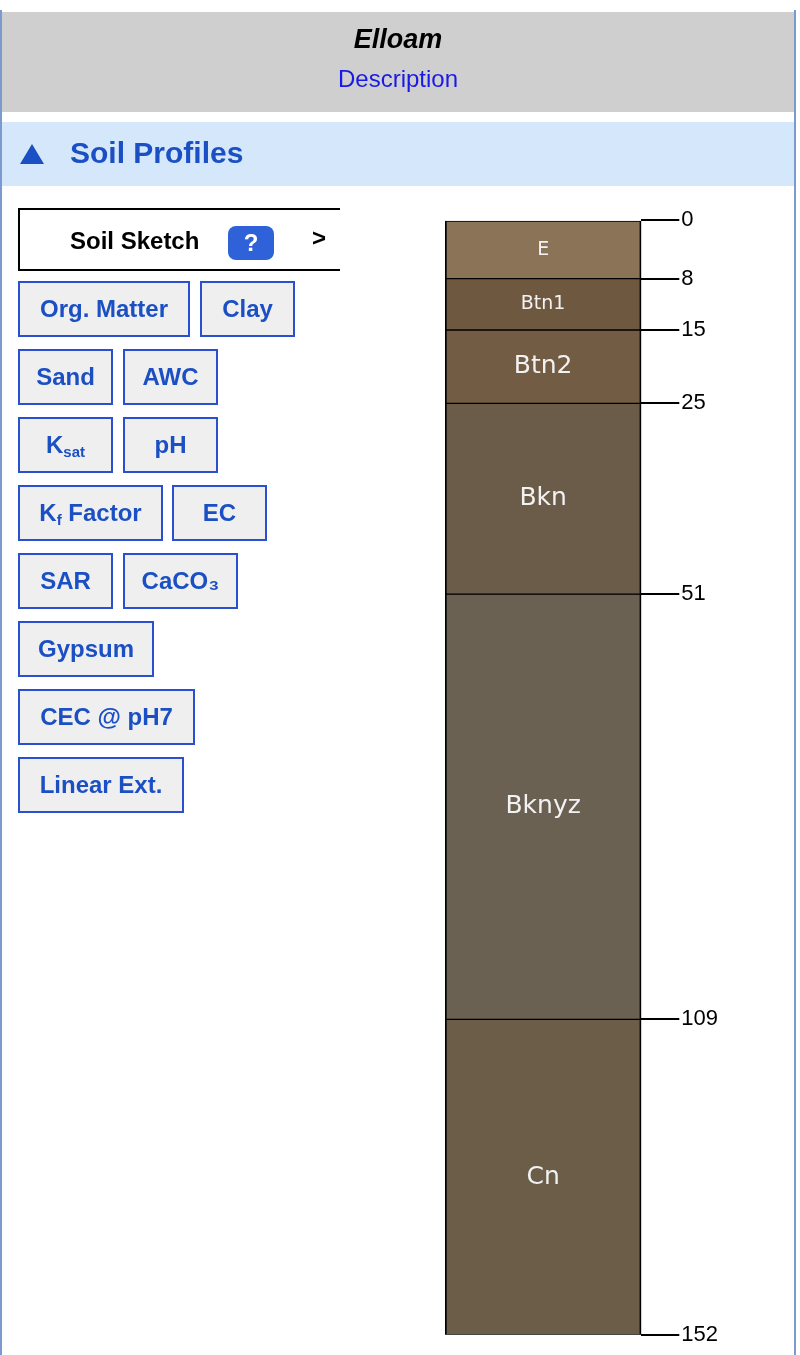 The height and width of the screenshot is (1355, 800). I want to click on y-tick-label: 0, so click(687, 219).